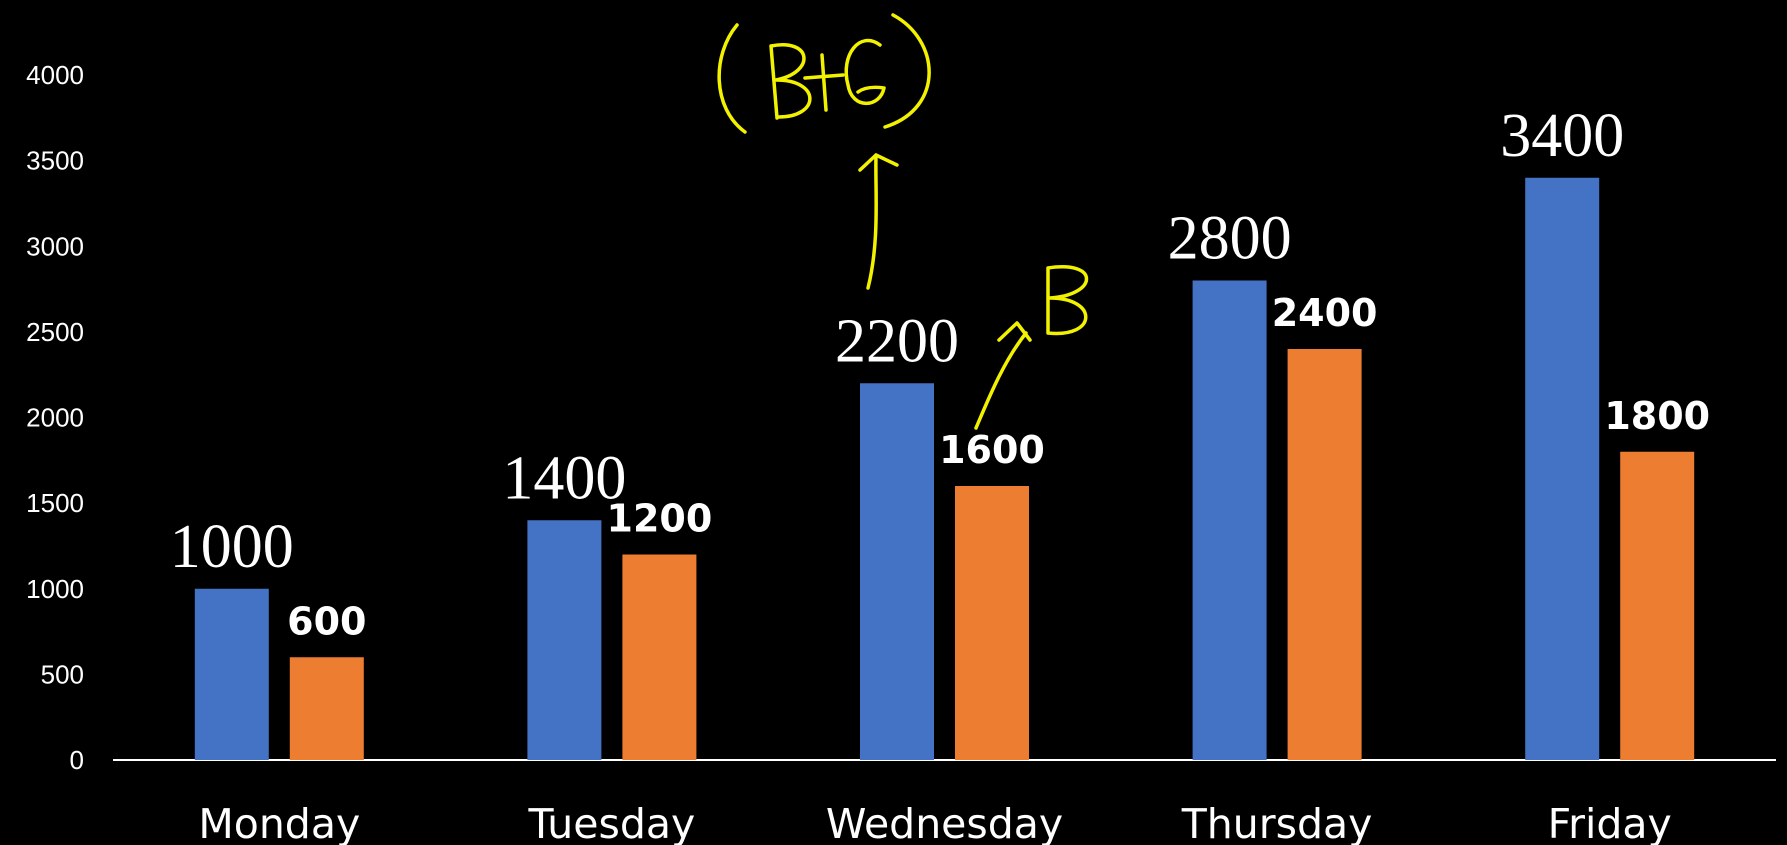  I want to click on annotation-bg-G, so click(865, 71).